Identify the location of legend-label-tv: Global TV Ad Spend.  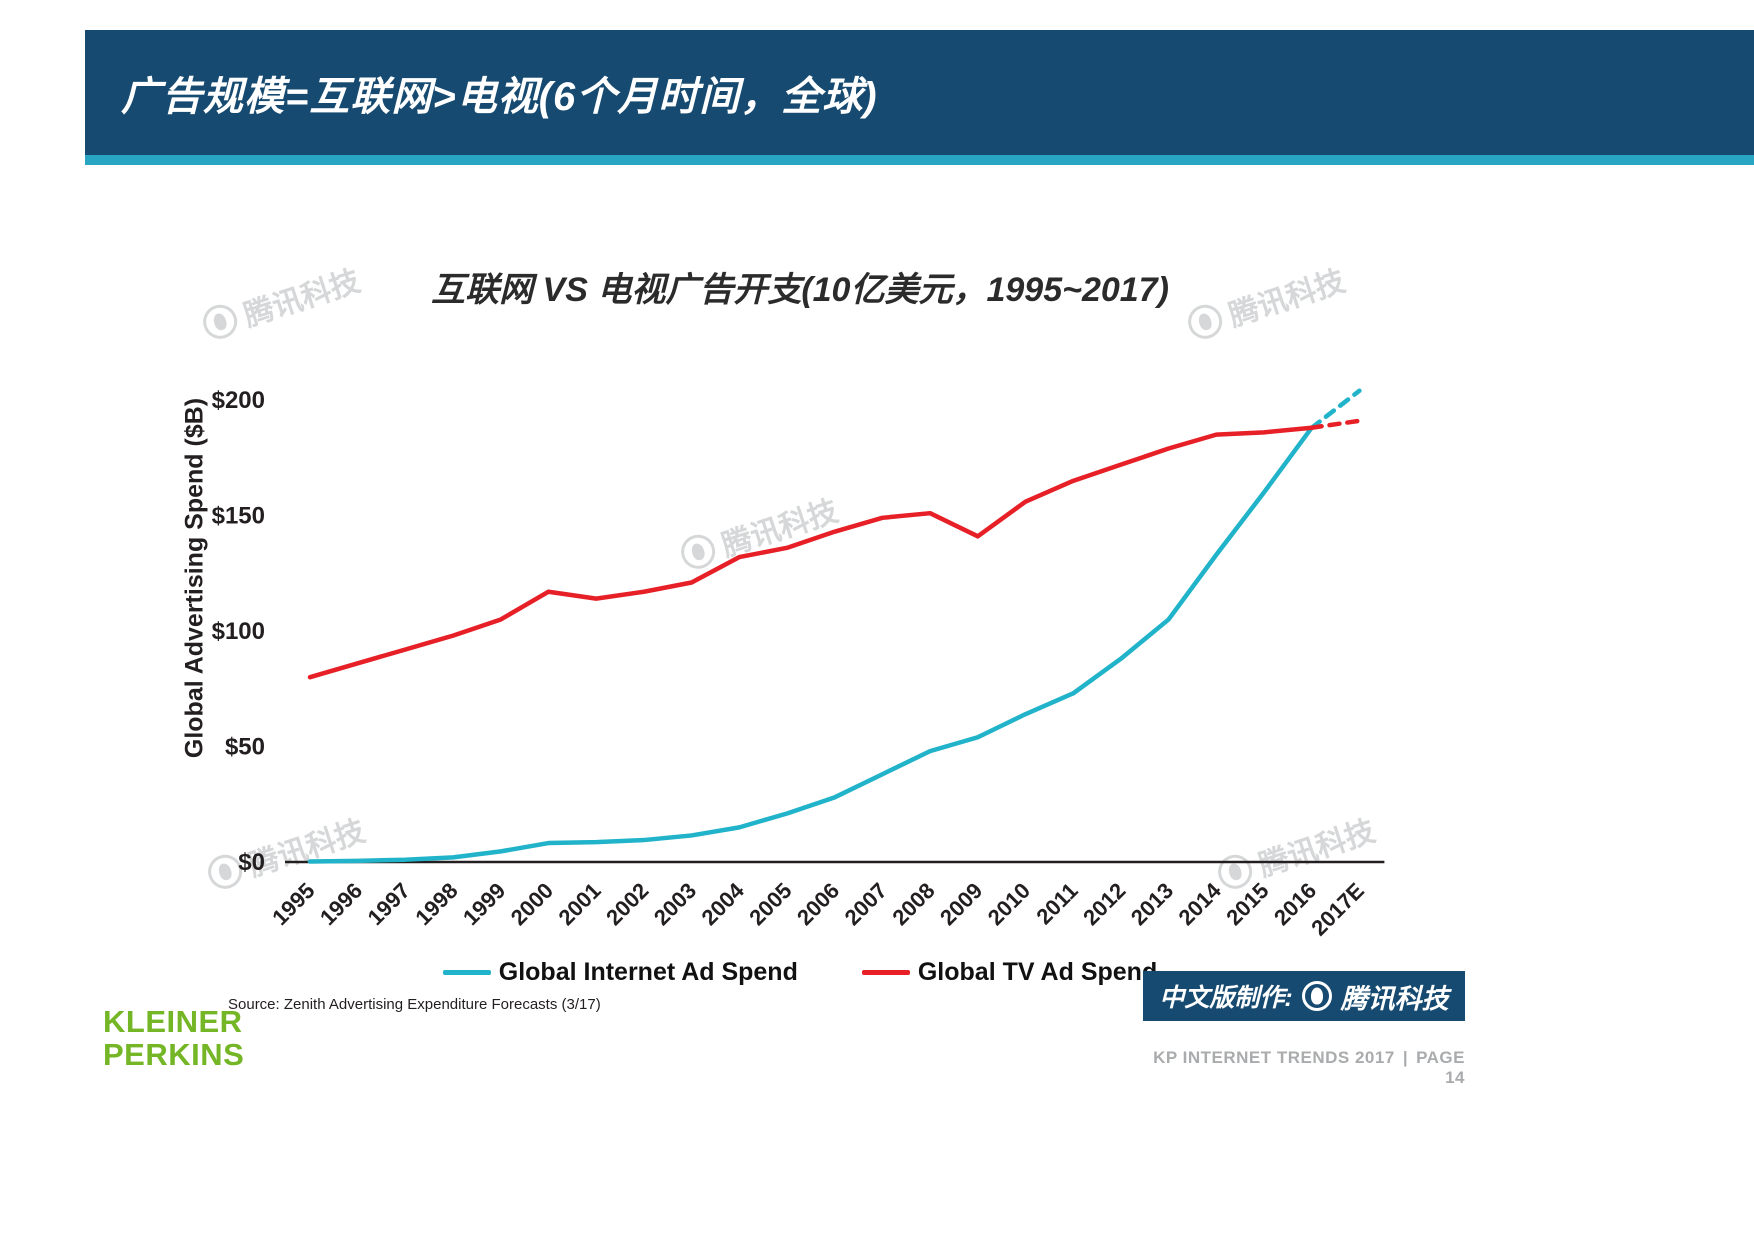
(1037, 972).